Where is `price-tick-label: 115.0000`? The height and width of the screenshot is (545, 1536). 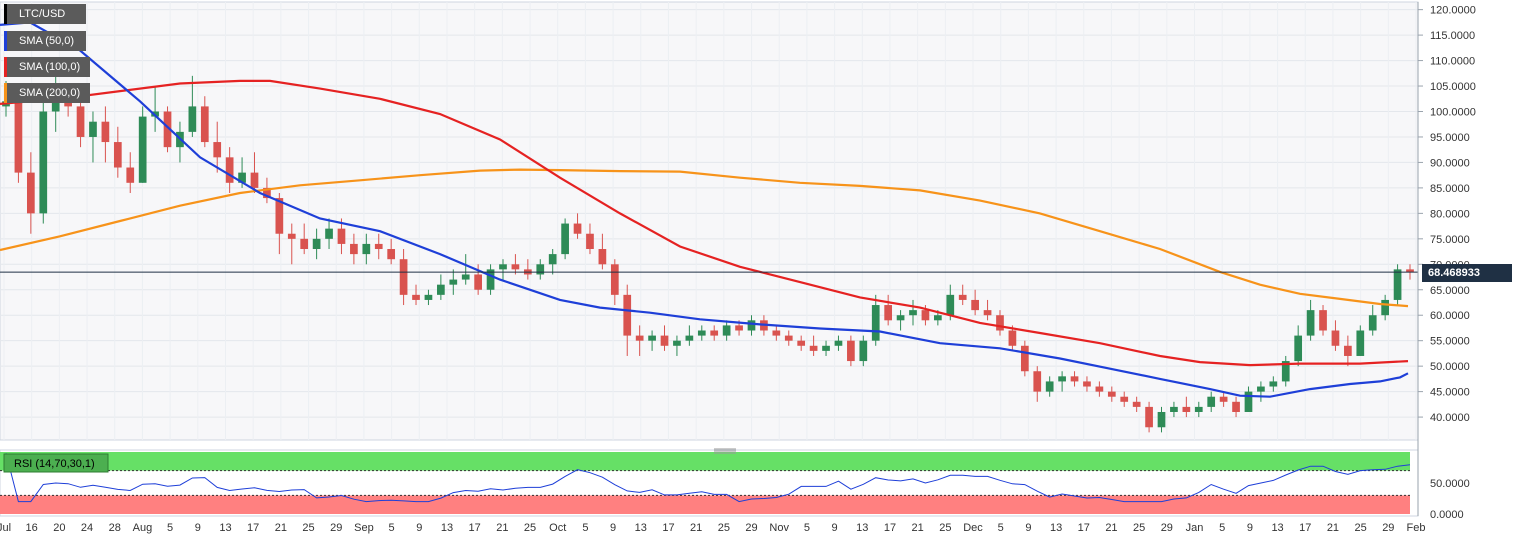
price-tick-label: 115.0000 is located at coordinates (1452, 36).